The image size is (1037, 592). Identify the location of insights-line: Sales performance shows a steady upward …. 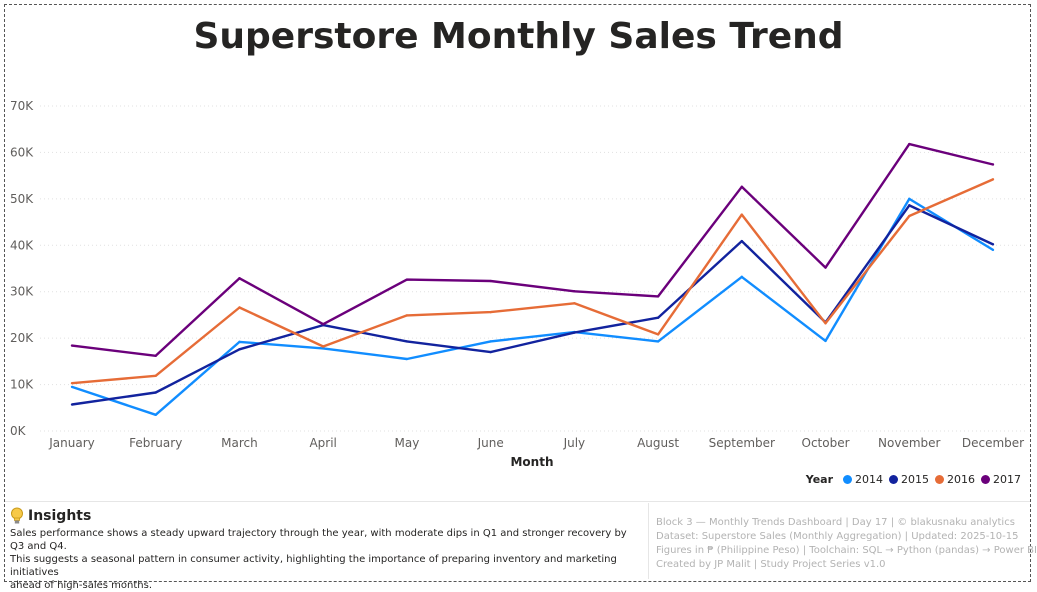
(318, 540).